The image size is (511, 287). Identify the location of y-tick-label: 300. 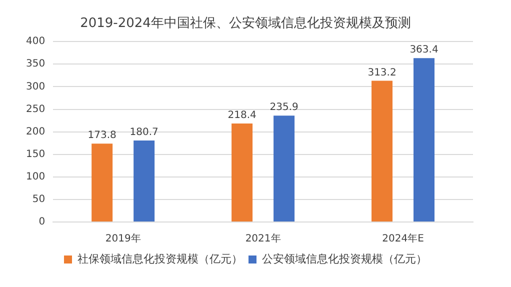
(36, 86).